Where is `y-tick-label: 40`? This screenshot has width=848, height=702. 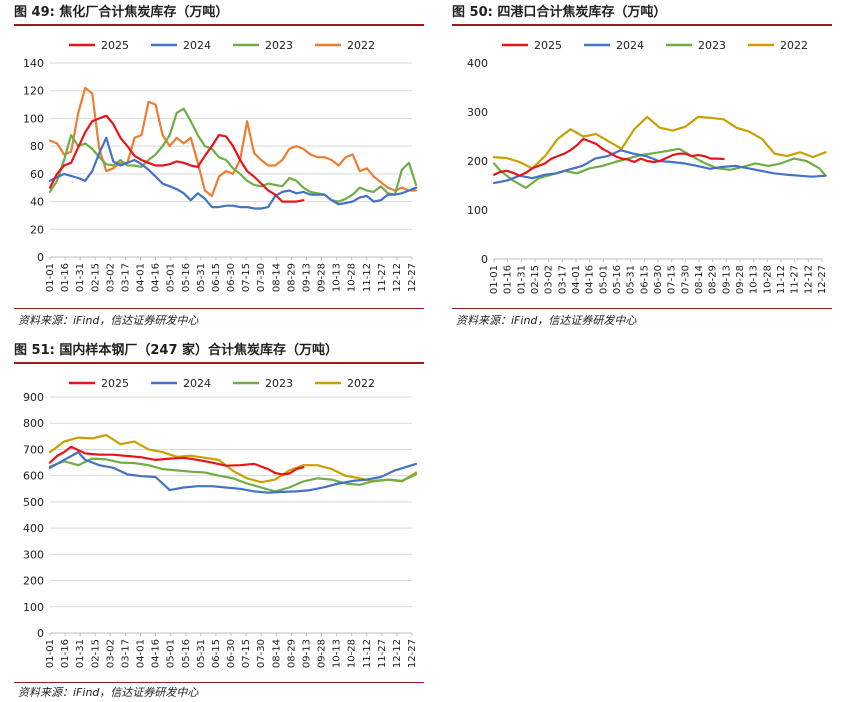
y-tick-label: 40 is located at coordinates (37, 202).